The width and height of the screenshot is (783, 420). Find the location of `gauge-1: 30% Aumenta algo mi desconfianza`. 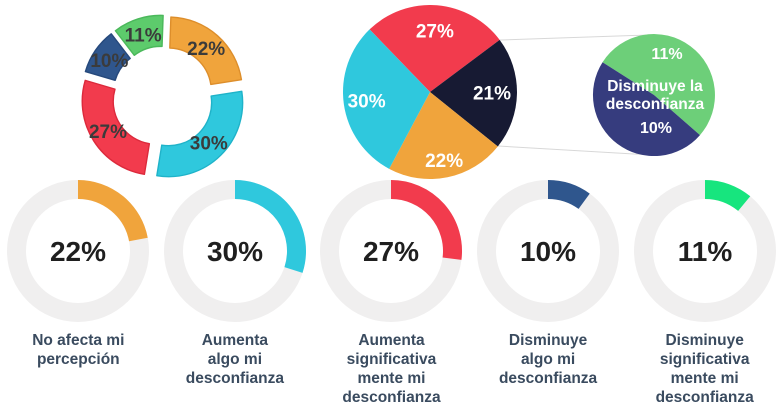

gauge-1: 30% Aumenta algo mi desconfianza is located at coordinates (235, 291).